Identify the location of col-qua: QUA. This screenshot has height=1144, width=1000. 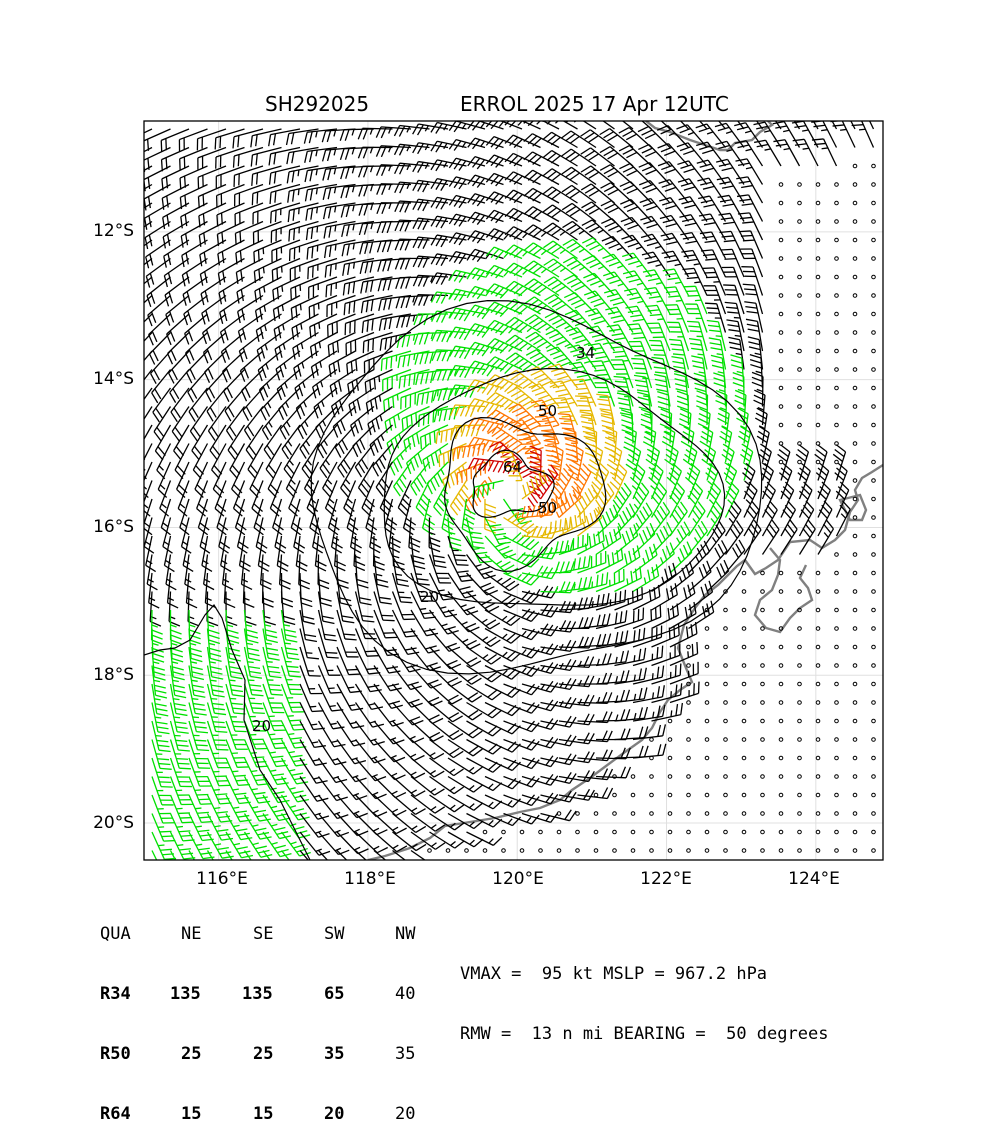
(115, 934).